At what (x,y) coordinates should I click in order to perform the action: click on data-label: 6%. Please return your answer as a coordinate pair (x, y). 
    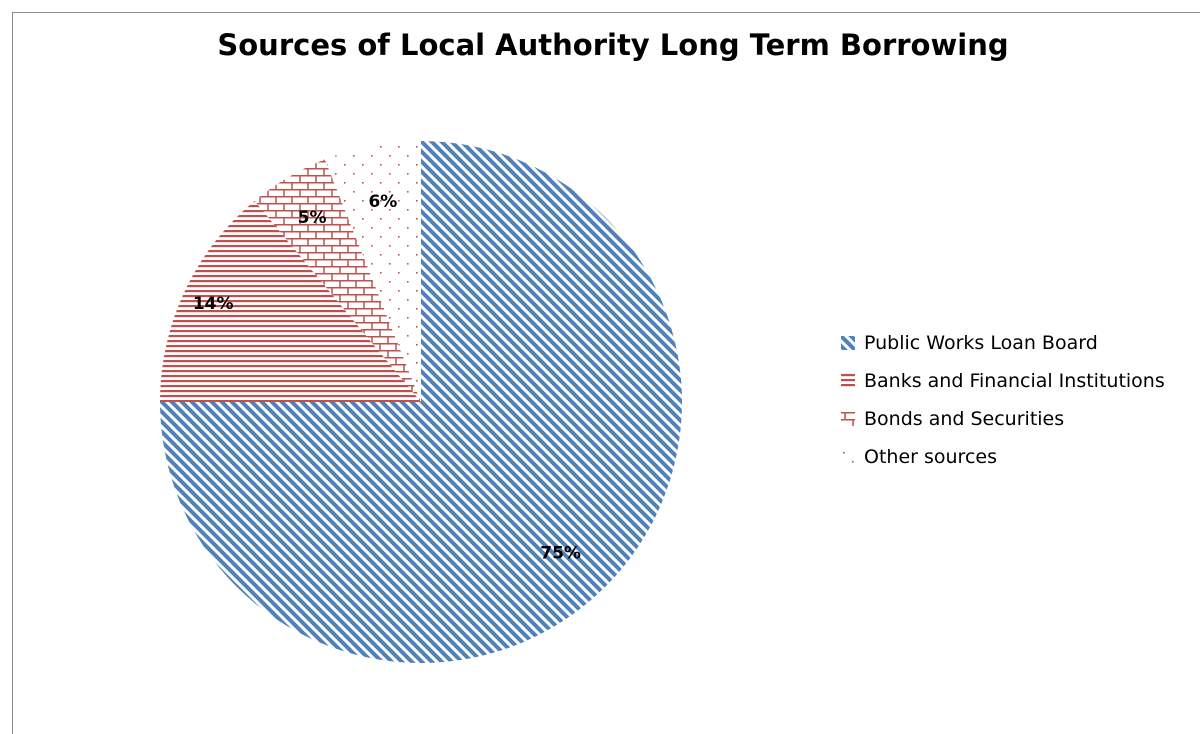
    Looking at the image, I should click on (382, 202).